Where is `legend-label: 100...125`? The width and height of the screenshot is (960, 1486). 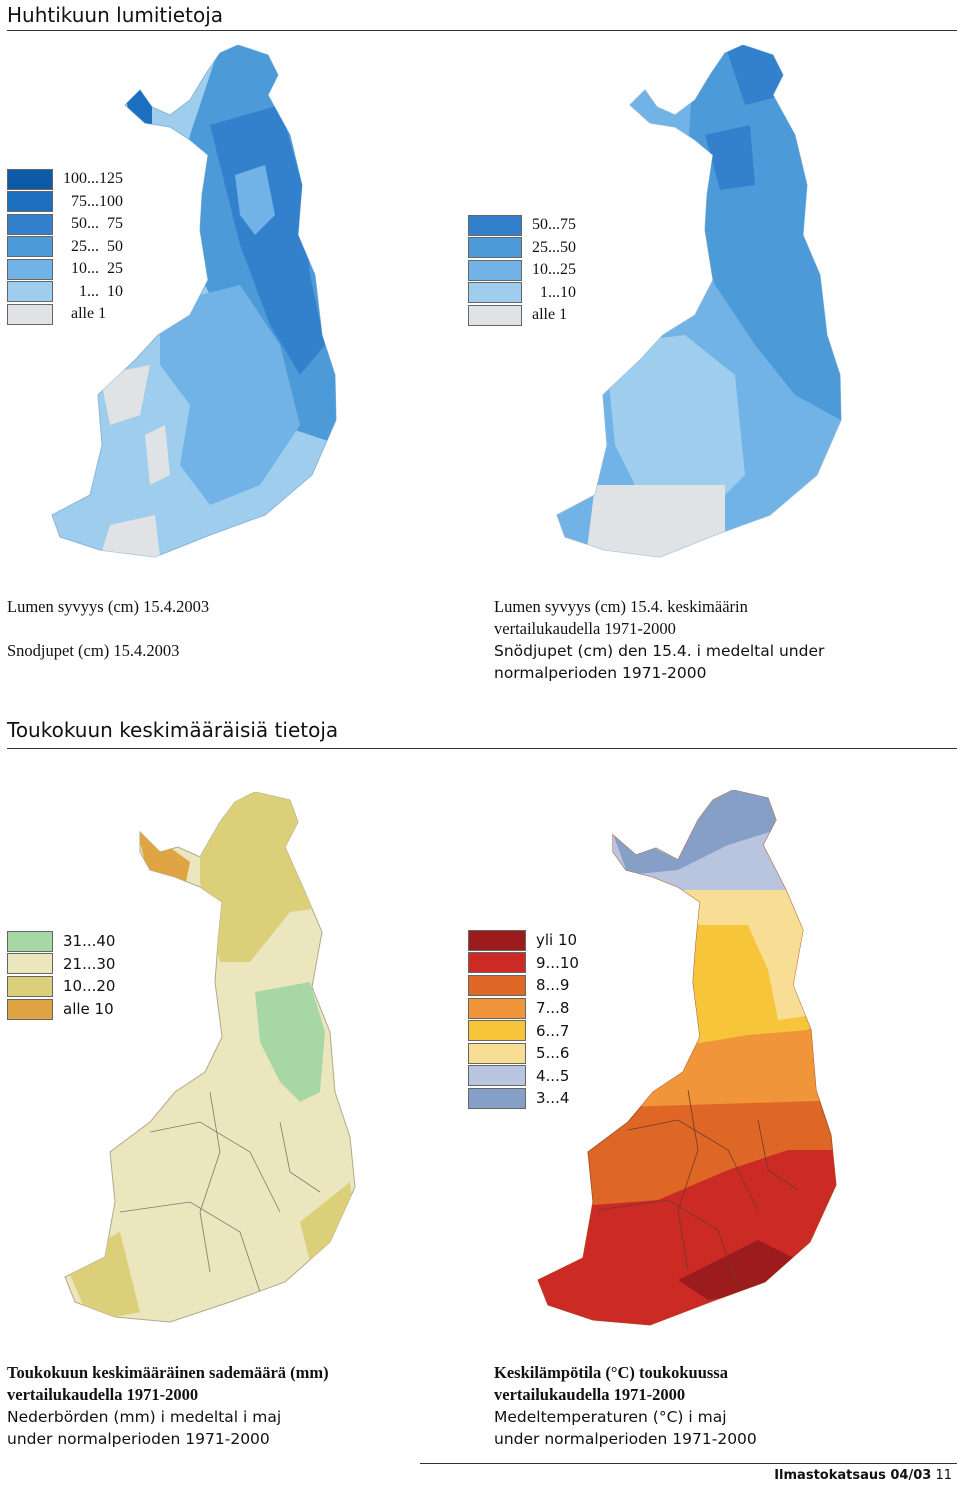
legend-label: 100...125 is located at coordinates (93, 179).